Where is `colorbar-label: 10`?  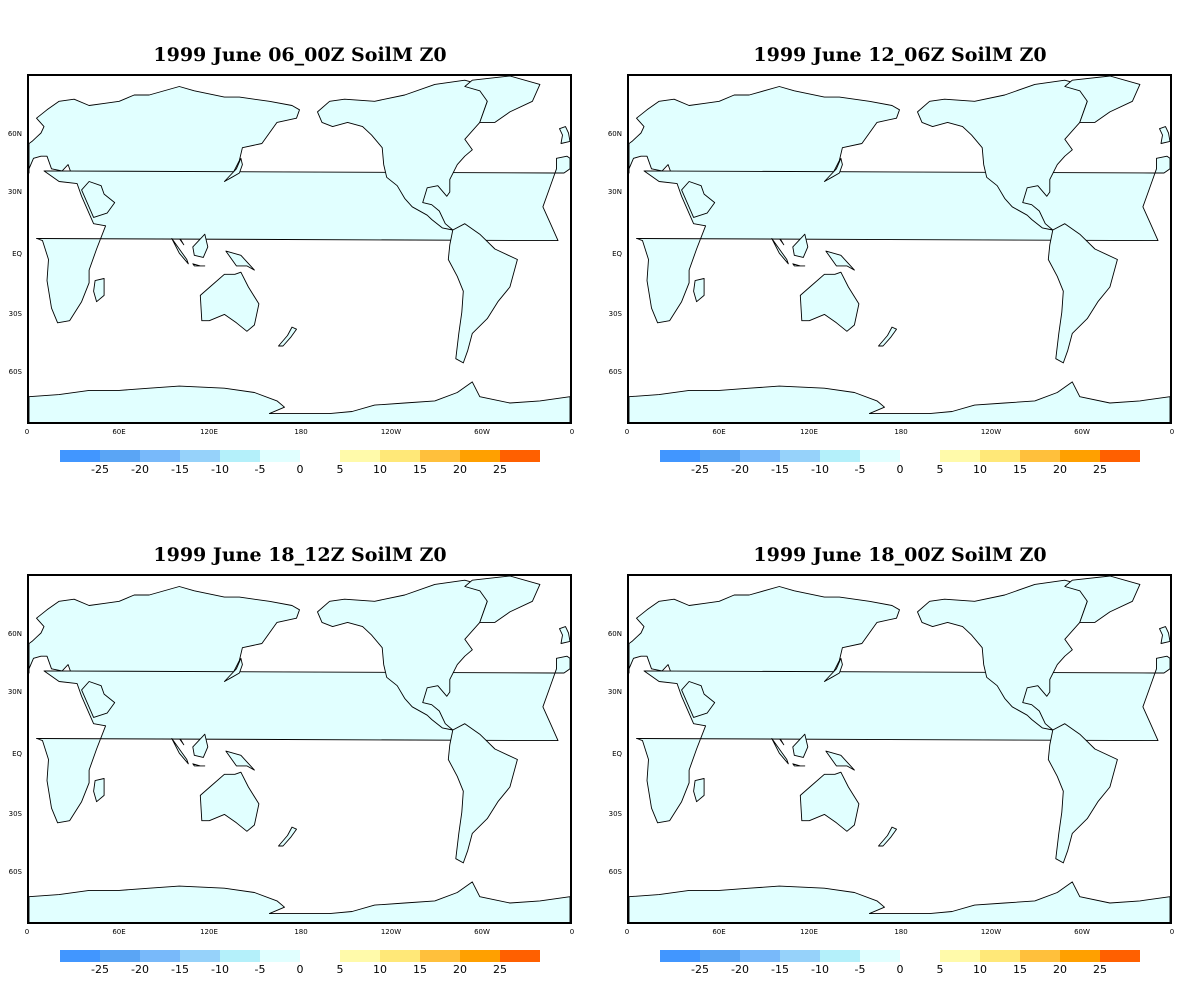 colorbar-label: 10 is located at coordinates (980, 469).